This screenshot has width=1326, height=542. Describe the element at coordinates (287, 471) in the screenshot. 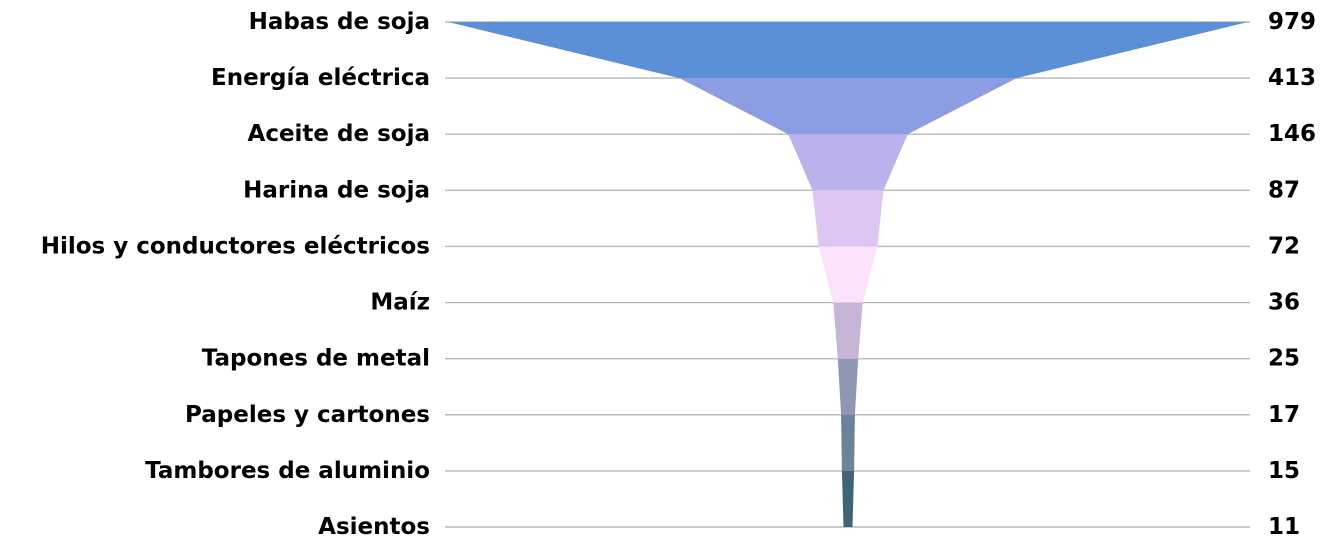

I see `category-label: Tambores de aluminio` at that location.